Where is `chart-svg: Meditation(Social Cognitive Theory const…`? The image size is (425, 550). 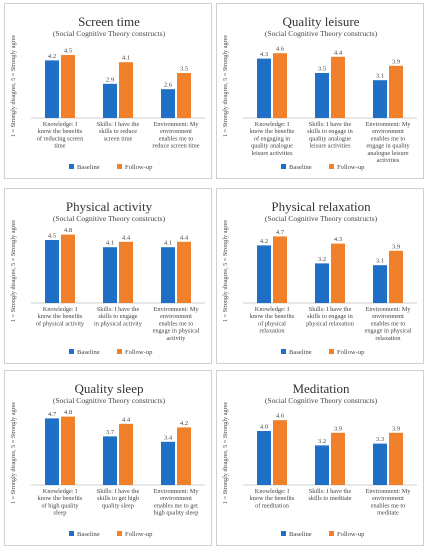
chart-svg: Meditation(Social Cognitive Theory const… is located at coordinates (319, 459).